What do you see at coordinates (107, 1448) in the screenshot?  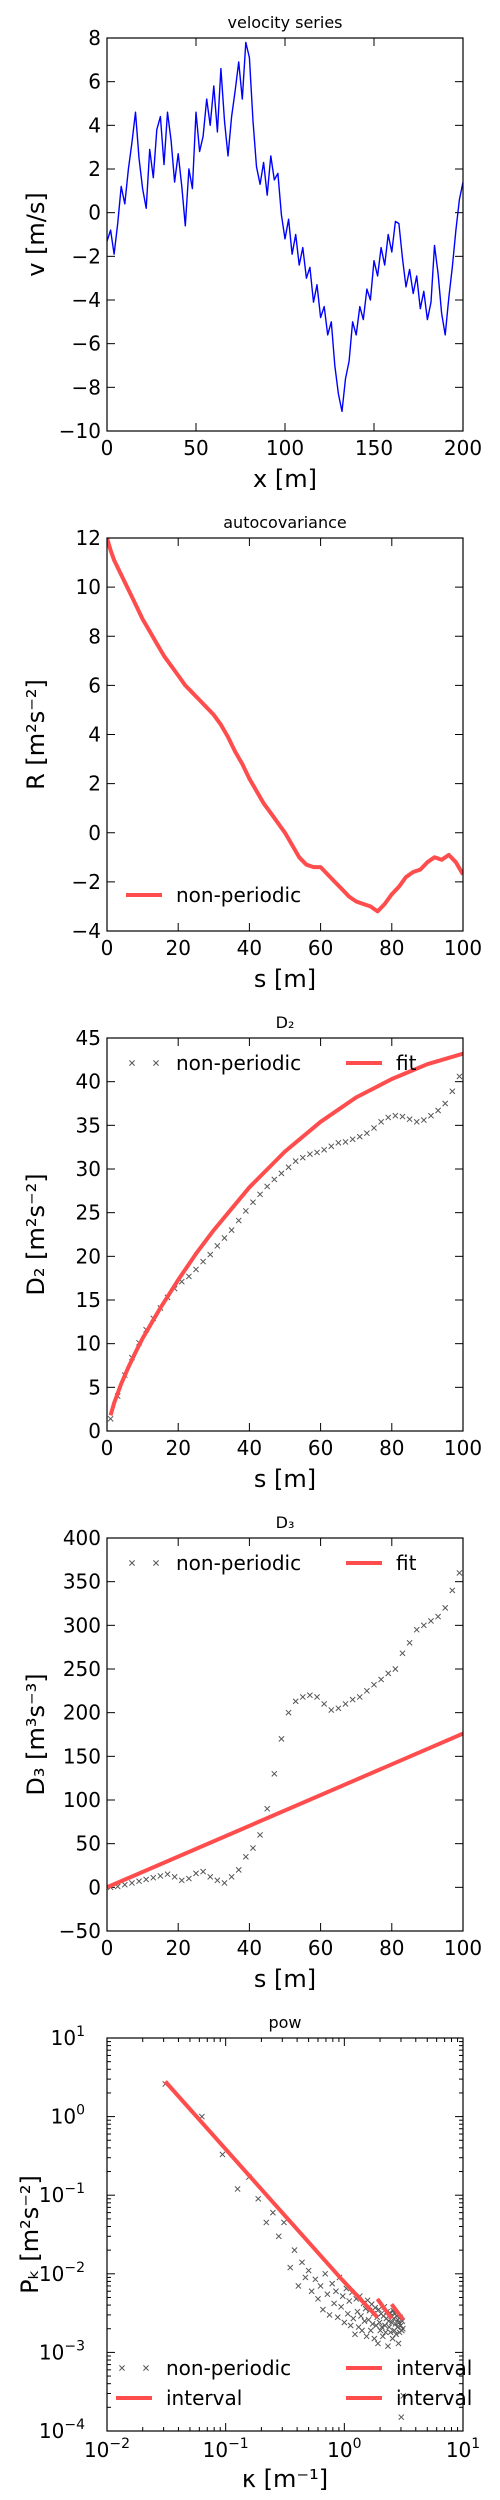 I see `x-tick-label: 0` at bounding box center [107, 1448].